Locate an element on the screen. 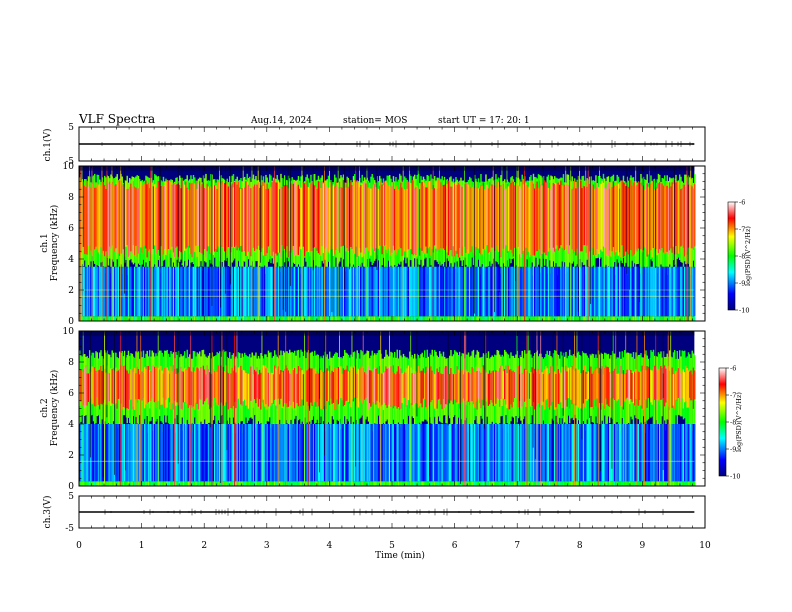 Image resolution: width=792 pixels, height=612 pixels. ch3-waveform-trace is located at coordinates (387, 512).